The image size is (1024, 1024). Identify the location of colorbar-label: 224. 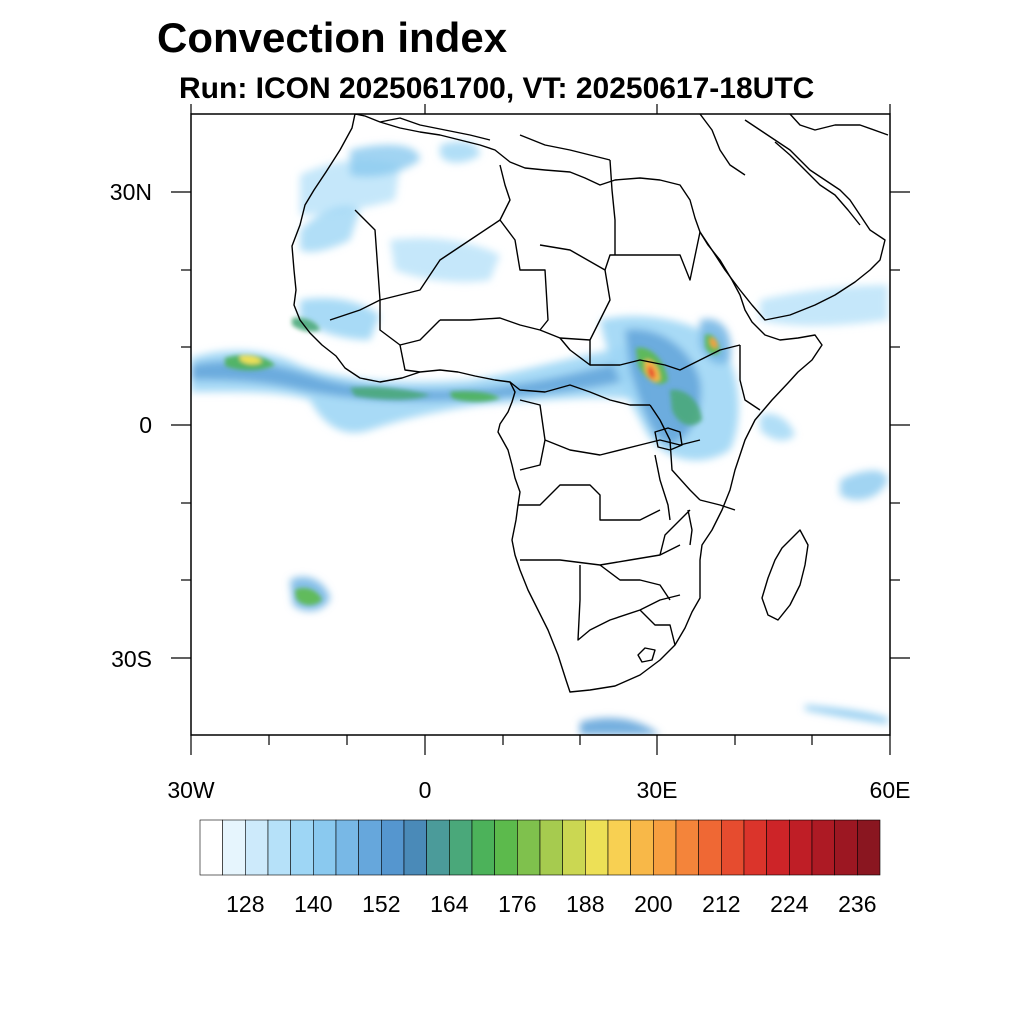
(789, 904).